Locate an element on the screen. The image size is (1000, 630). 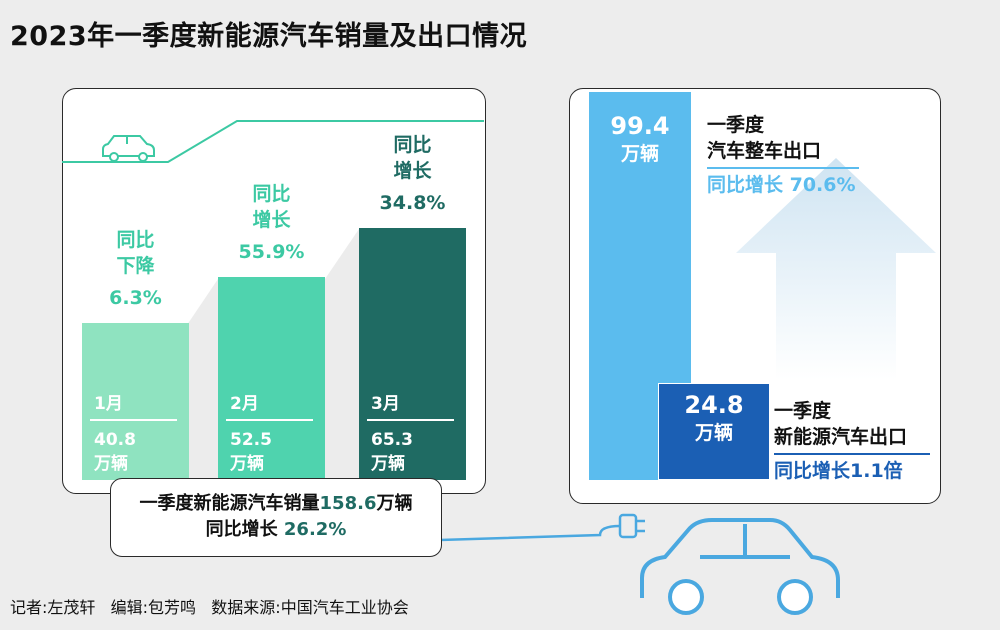
label-line2: 汽车整车出口 is located at coordinates (764, 151).